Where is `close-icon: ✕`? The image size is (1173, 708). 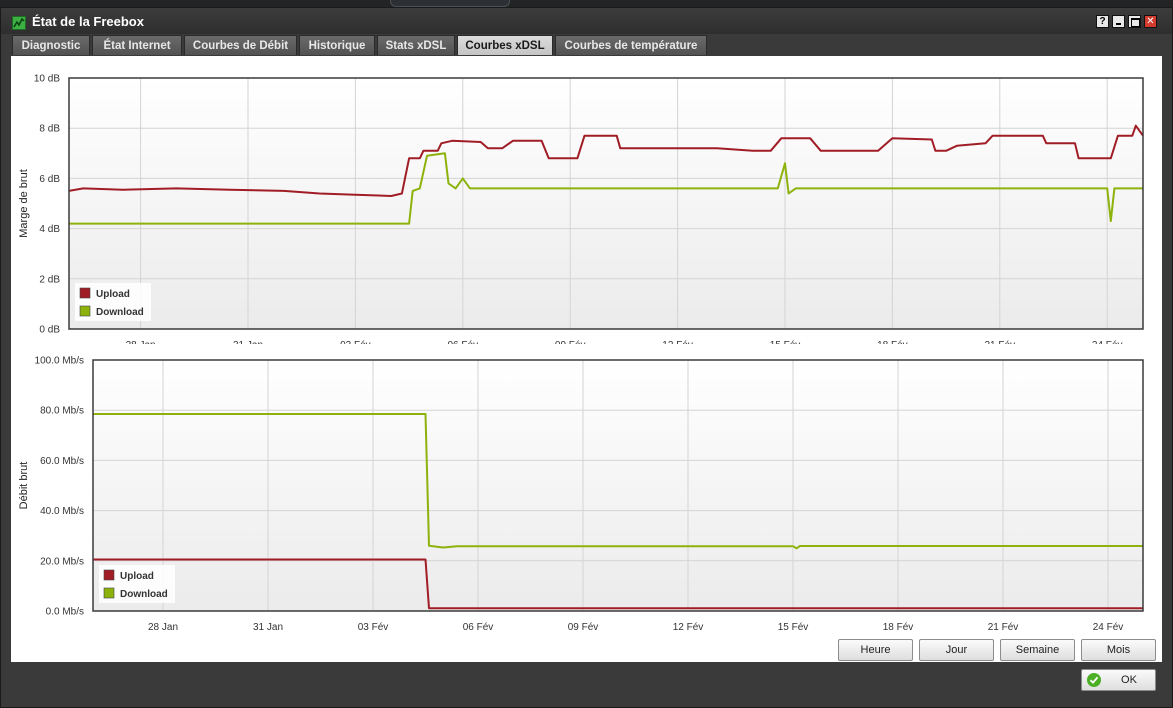 close-icon: ✕ is located at coordinates (1150, 21).